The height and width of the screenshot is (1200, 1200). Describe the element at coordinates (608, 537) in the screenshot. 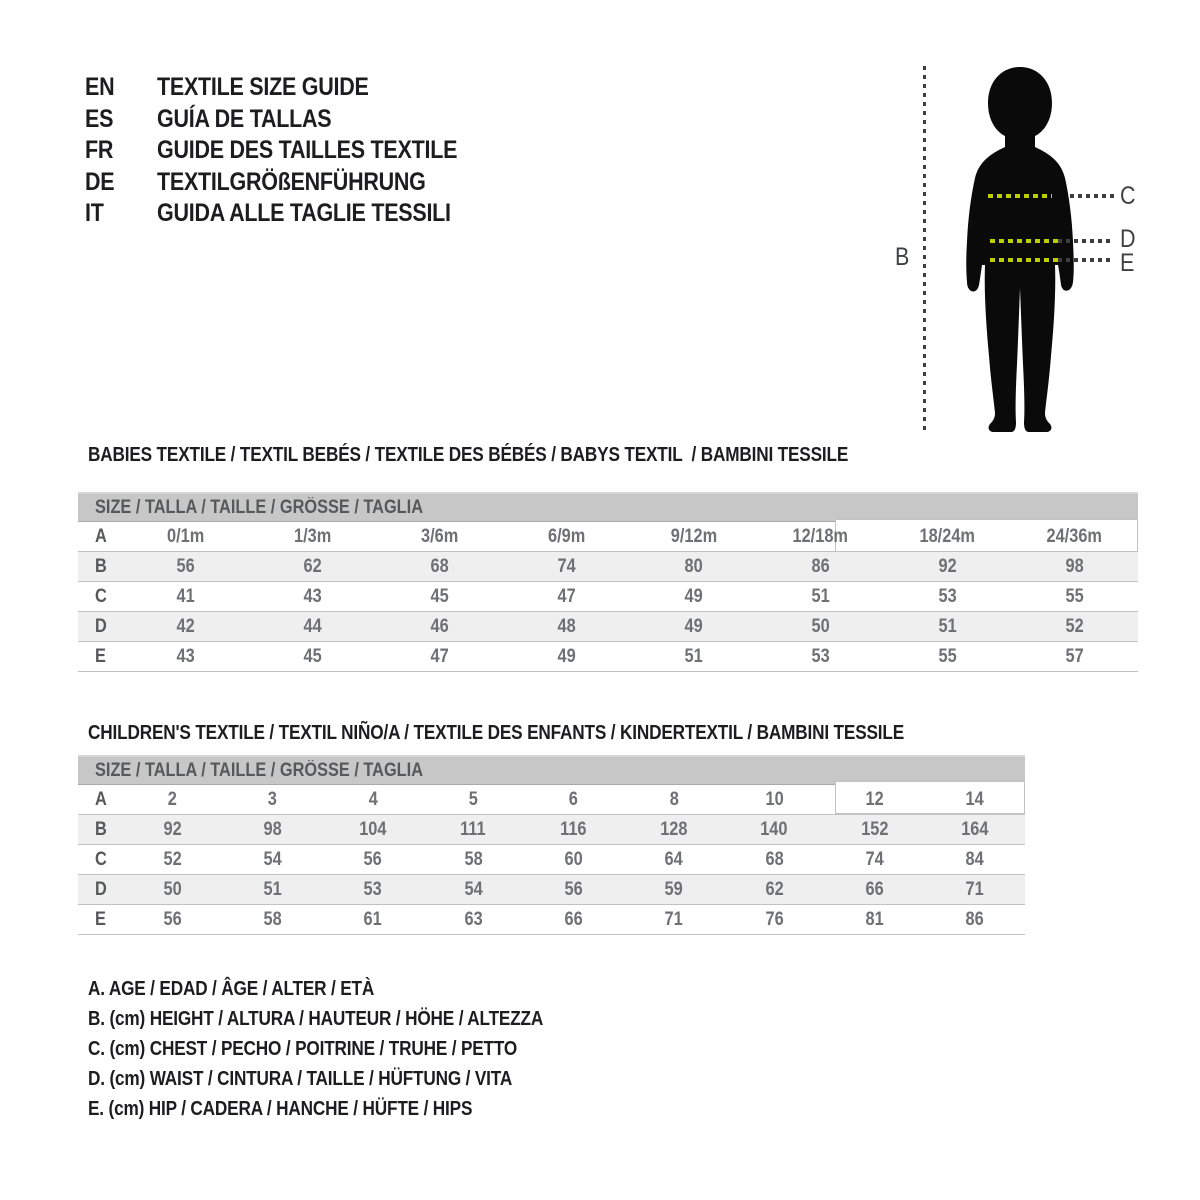

I see `table-row: A 0/1m 1/3m 3/6m 6/9m 9/12m 12/18m 18/24m 24/36m` at that location.